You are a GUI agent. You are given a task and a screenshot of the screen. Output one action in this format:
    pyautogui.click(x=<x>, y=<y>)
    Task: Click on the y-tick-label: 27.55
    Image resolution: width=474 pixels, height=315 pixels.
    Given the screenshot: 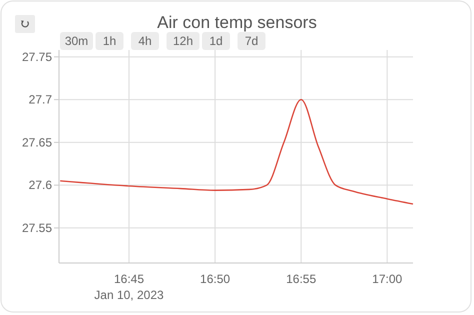 What is the action you would take?
    pyautogui.click(x=37, y=227)
    